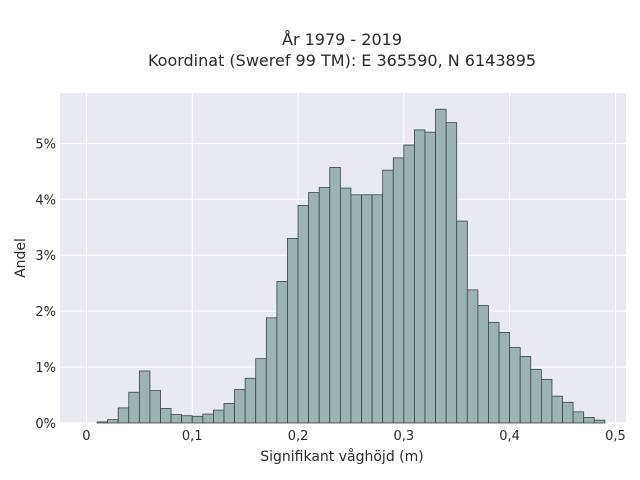  Describe the element at coordinates (341, 456) in the screenshot. I see `x-axis-label: Signifikant våghöjd (m)` at that location.